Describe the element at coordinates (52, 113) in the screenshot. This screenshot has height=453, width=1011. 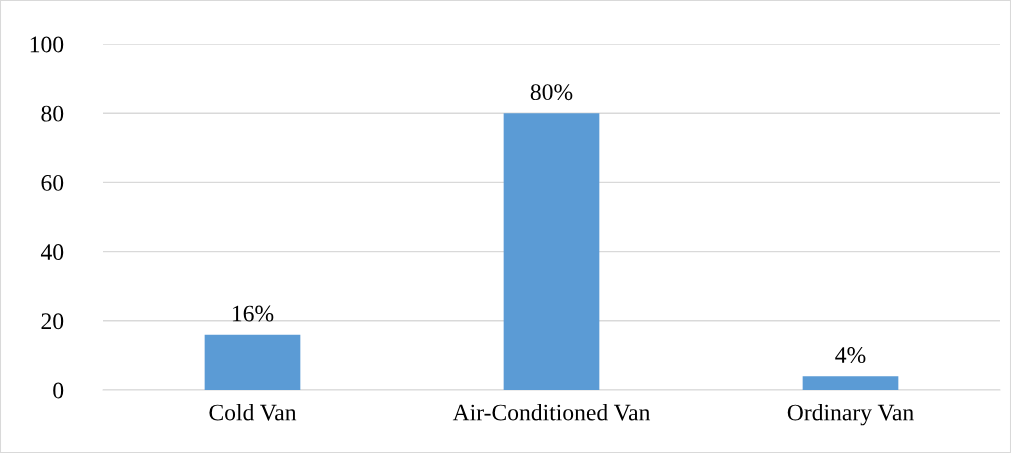
I see `y-tick-label: 80` at that location.